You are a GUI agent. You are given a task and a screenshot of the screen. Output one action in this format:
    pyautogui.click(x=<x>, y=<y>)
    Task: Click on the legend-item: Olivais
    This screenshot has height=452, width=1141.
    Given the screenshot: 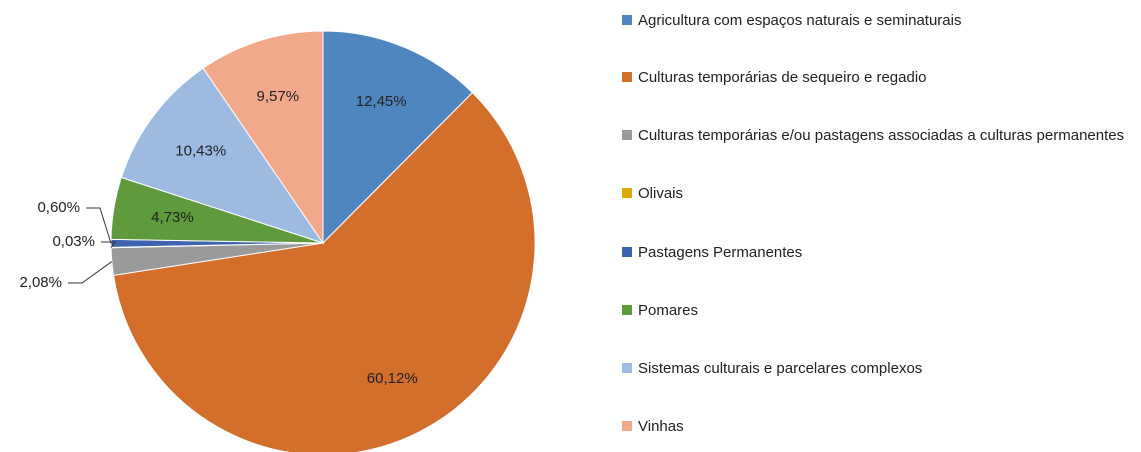 What is the action you would take?
    pyautogui.click(x=879, y=193)
    